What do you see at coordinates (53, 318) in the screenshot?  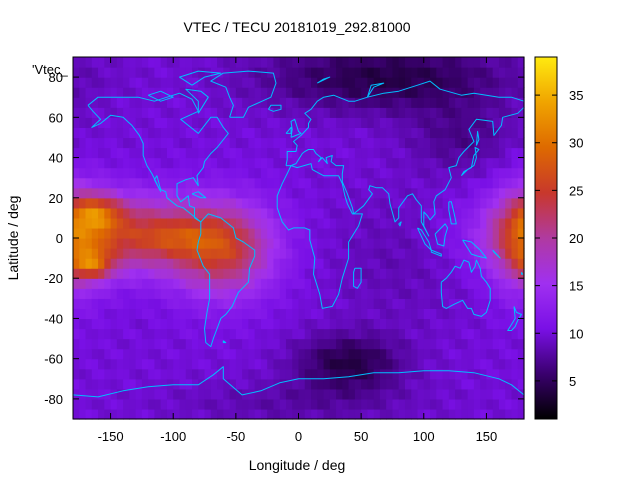 I see `y-tick-label: -40` at bounding box center [53, 318].